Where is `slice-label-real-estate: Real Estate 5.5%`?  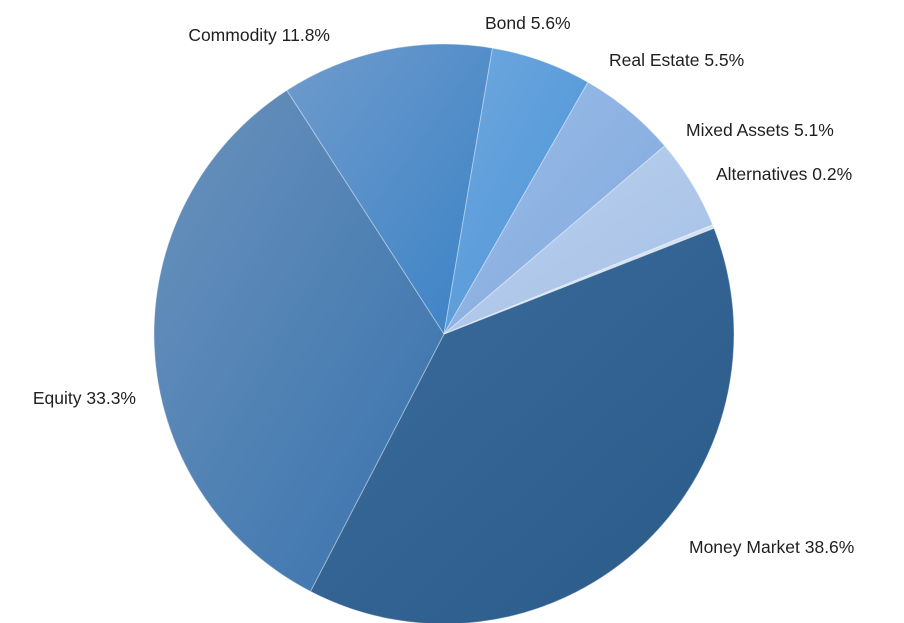
slice-label-real-estate: Real Estate 5.5% is located at coordinates (676, 60).